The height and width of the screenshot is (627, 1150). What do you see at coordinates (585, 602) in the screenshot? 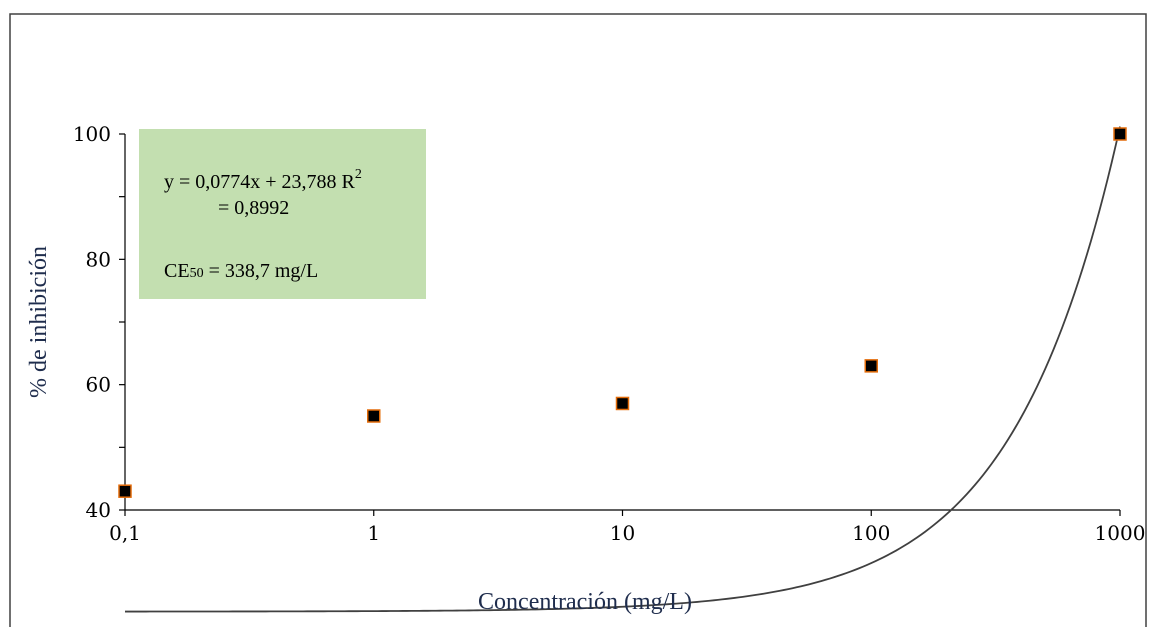
I see `x-axis-title: Concentración (mg/L)` at bounding box center [585, 602].